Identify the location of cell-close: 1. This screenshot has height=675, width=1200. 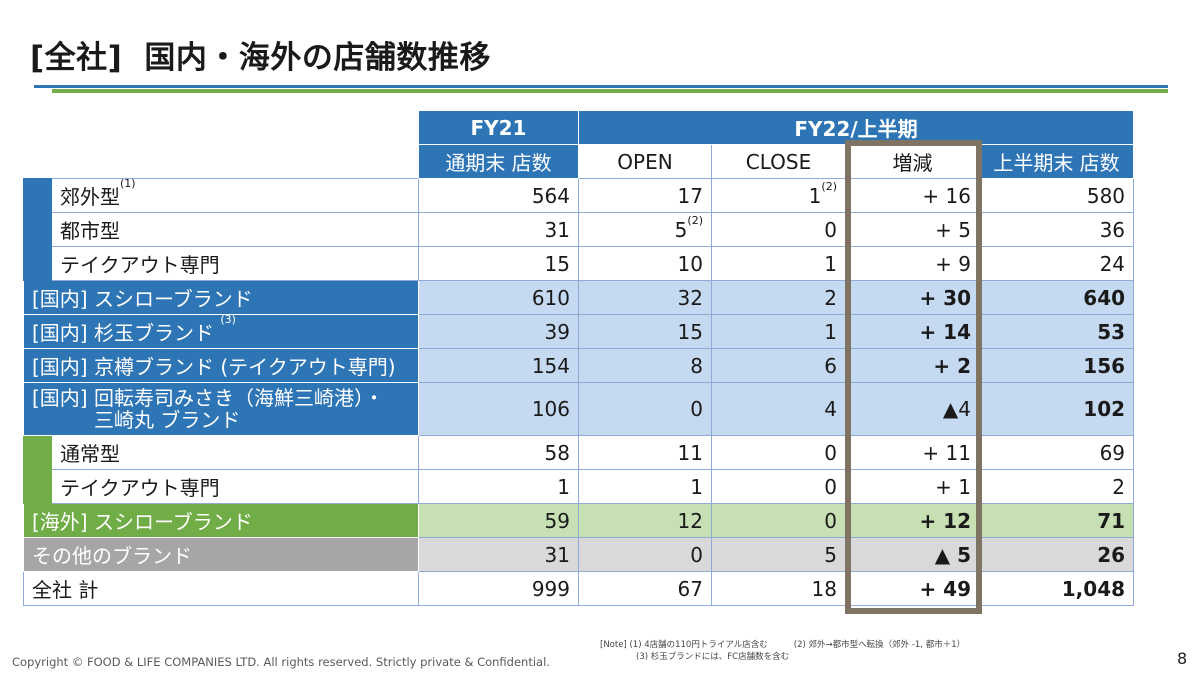
(778, 263).